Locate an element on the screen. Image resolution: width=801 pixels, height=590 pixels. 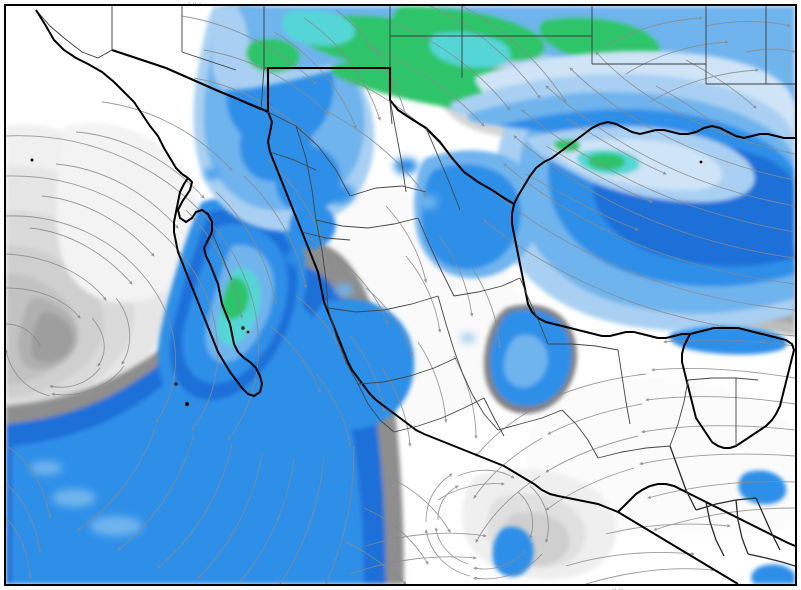
top-crop-band is located at coordinates (400, 2).